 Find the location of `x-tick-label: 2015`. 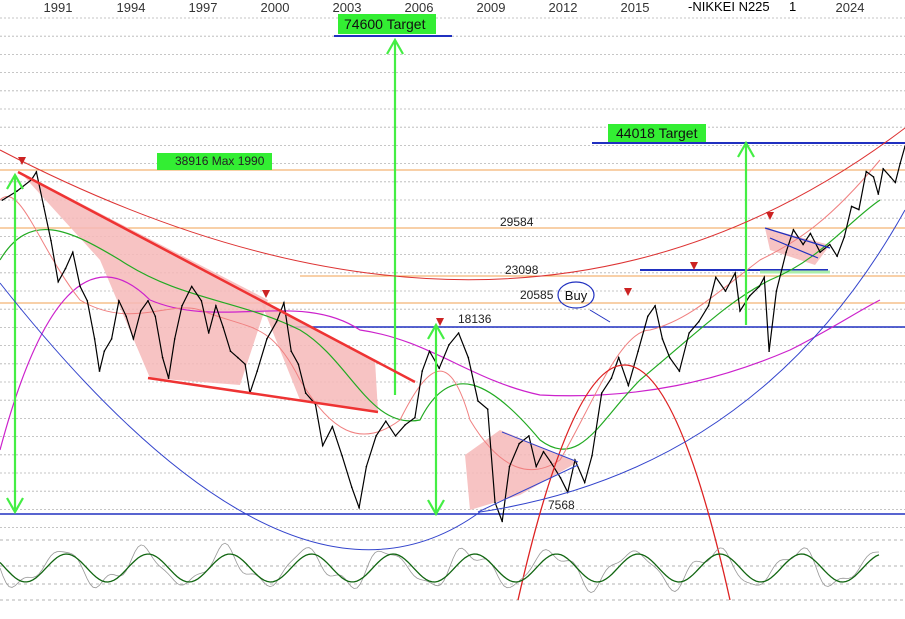

x-tick-label: 2015 is located at coordinates (635, 7).